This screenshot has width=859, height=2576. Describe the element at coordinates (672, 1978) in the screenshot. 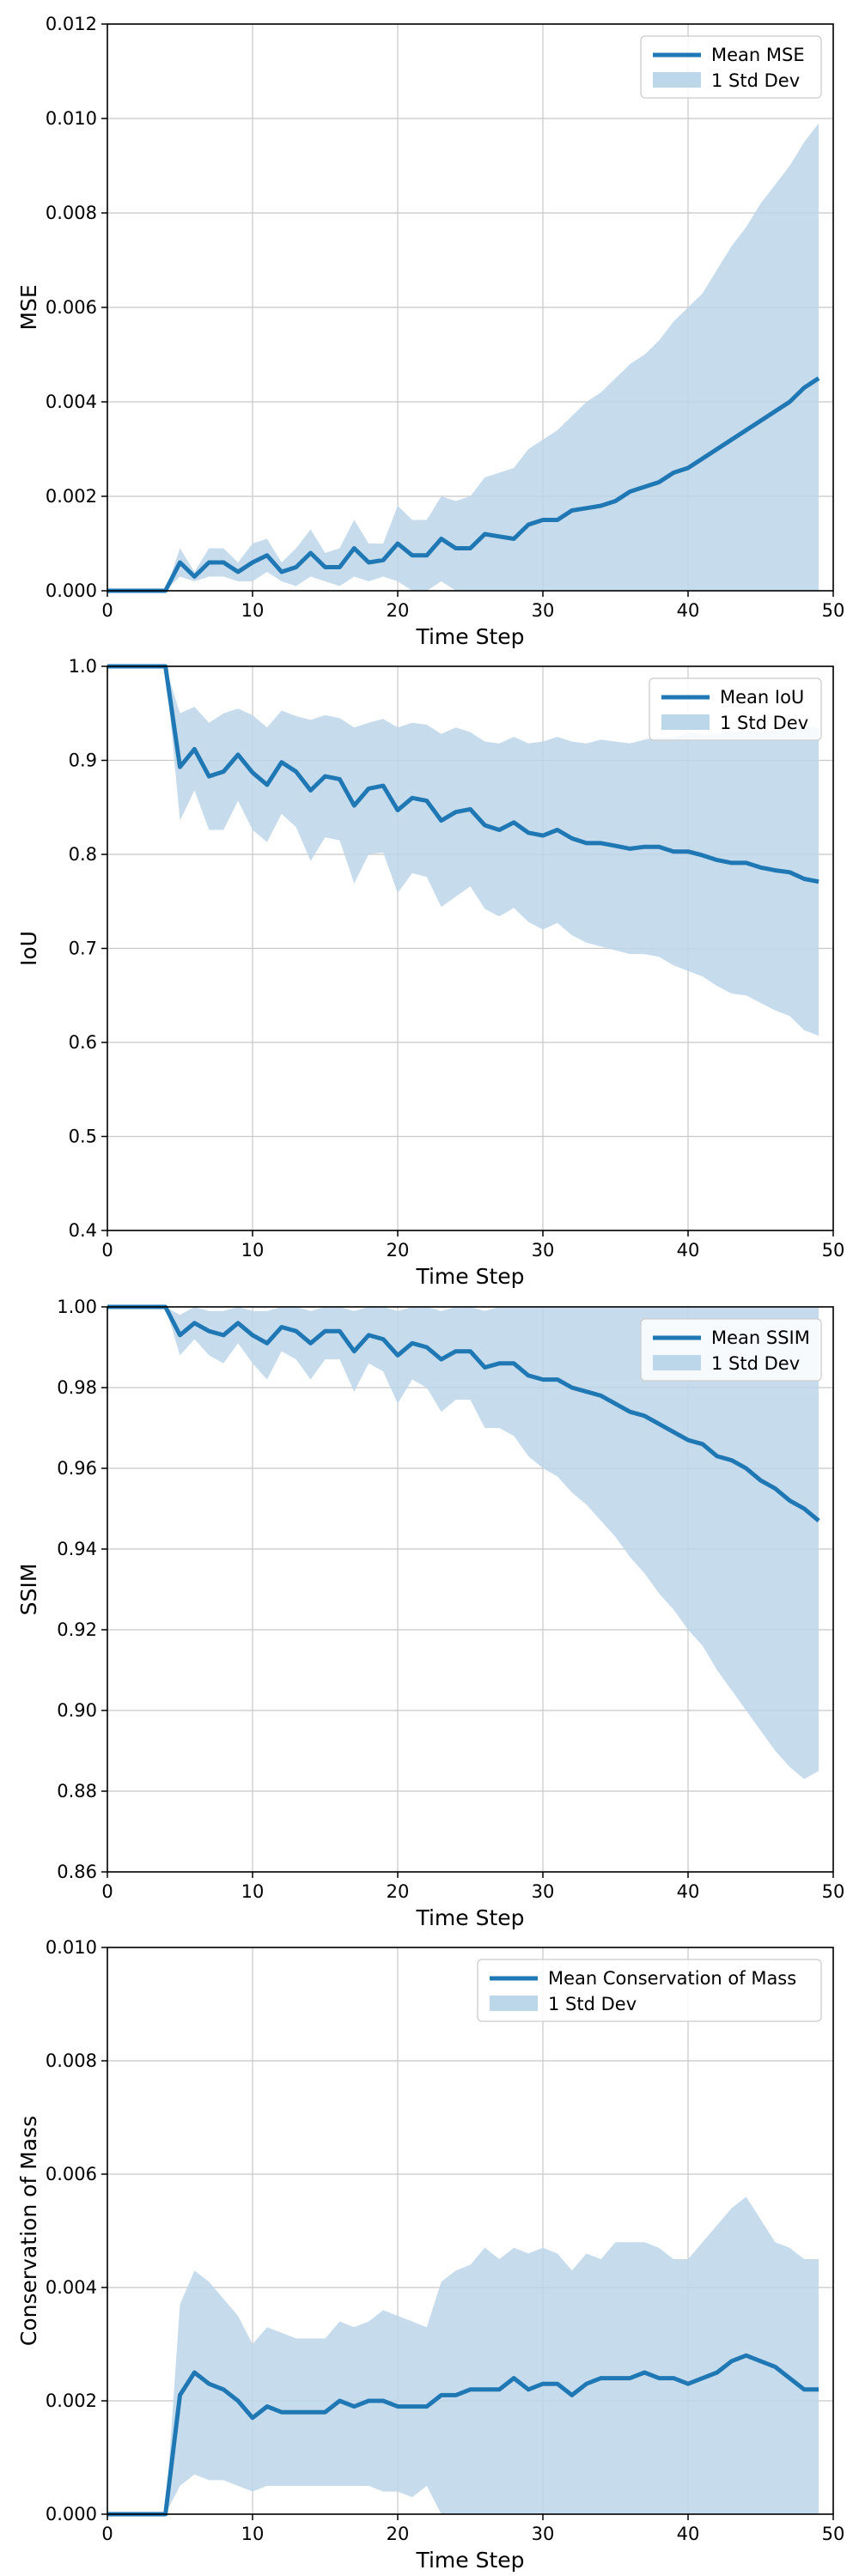

I see `legend-mean-label: Mean Conservation of Mass` at that location.